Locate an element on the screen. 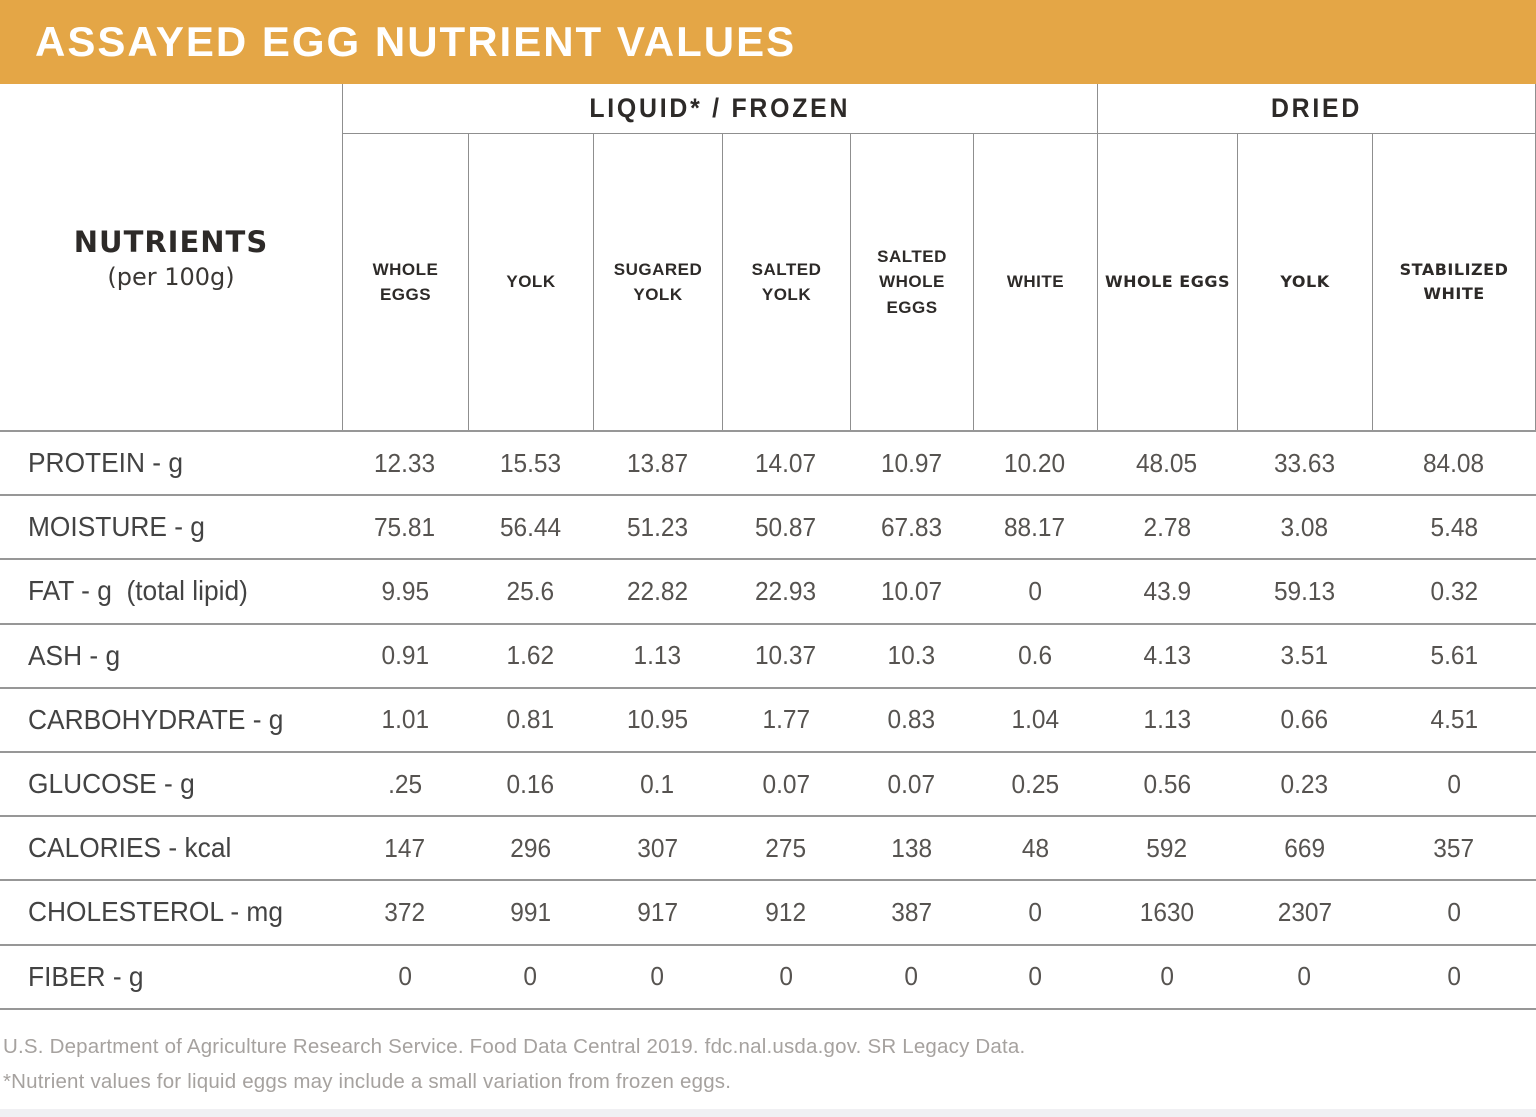  row-label: CALORIES - kcal is located at coordinates (171, 848).